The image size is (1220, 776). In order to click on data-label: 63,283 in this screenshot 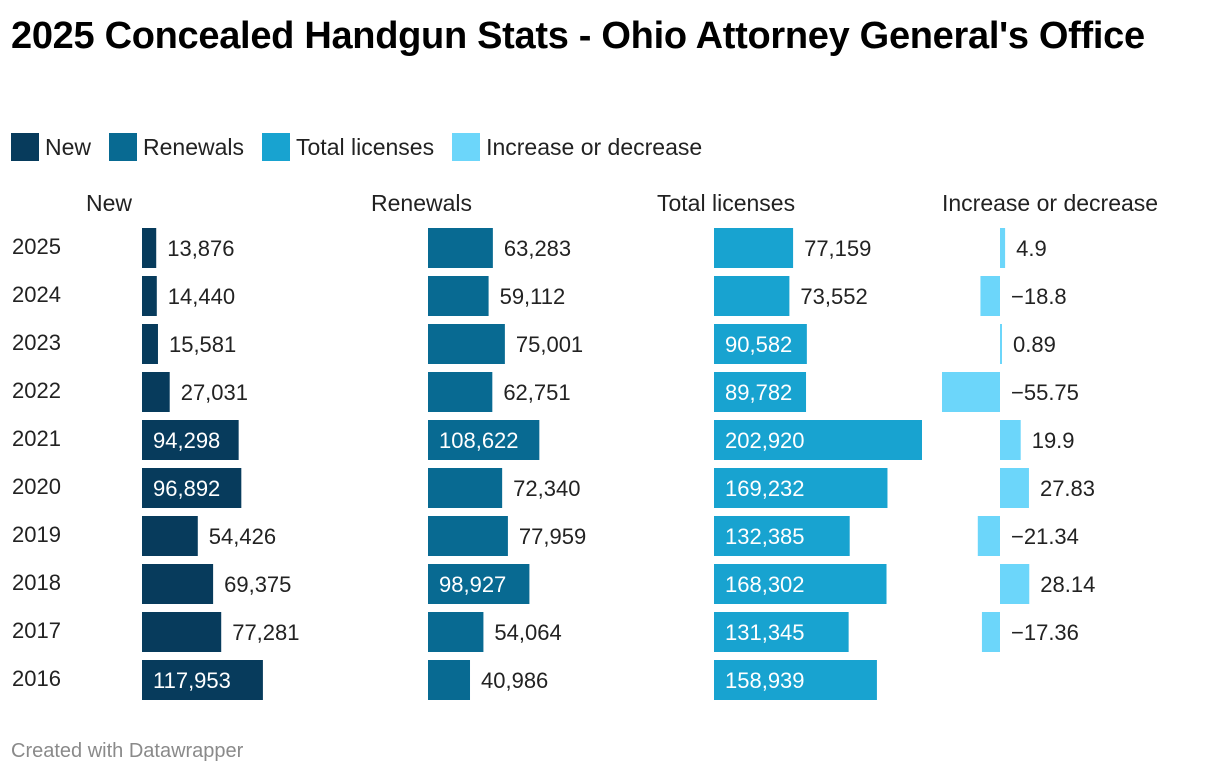, I will do `click(537, 248)`.